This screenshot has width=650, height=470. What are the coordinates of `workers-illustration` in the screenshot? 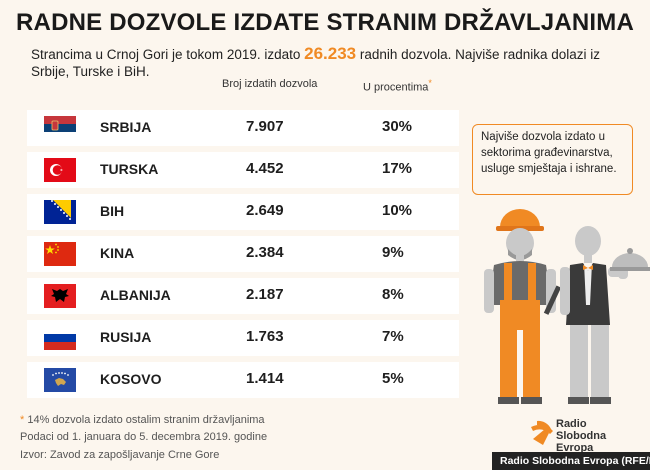 It's located at (567, 306).